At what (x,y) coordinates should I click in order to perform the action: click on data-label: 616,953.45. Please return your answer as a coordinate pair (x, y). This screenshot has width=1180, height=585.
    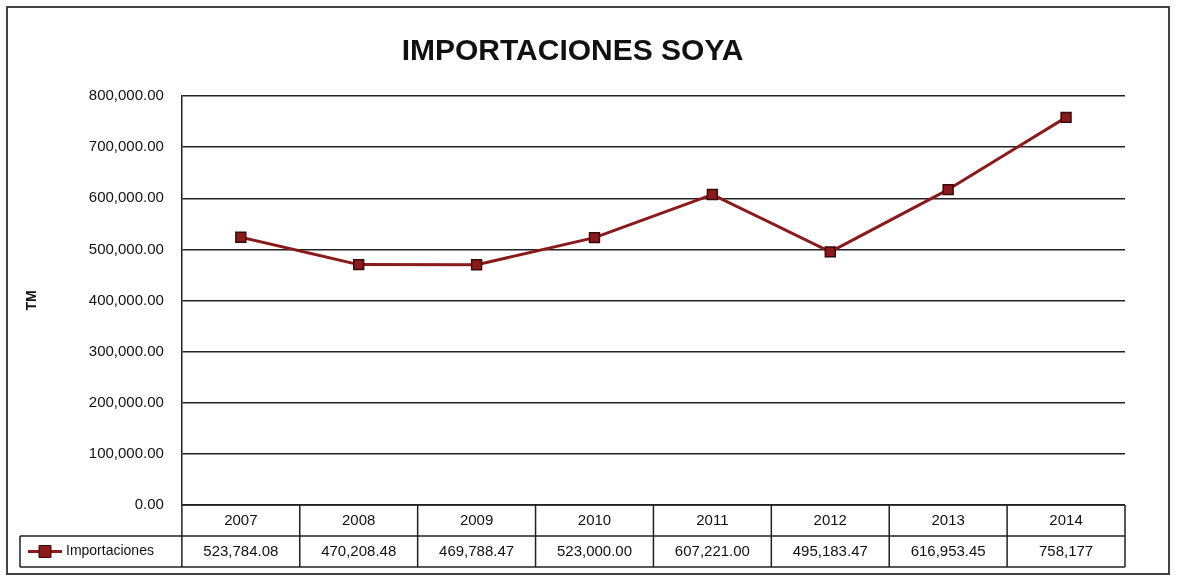
    Looking at the image, I should click on (948, 550).